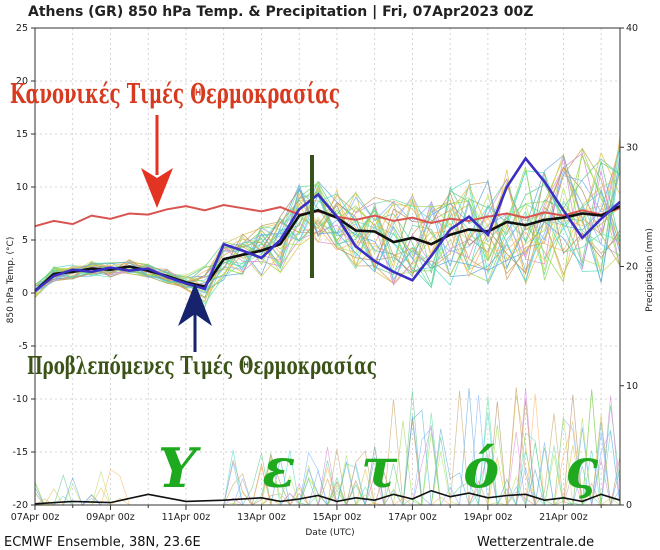 This screenshot has height=550, width=660. What do you see at coordinates (327, 248) in the screenshot?
I see `series-line` at bounding box center [327, 248].